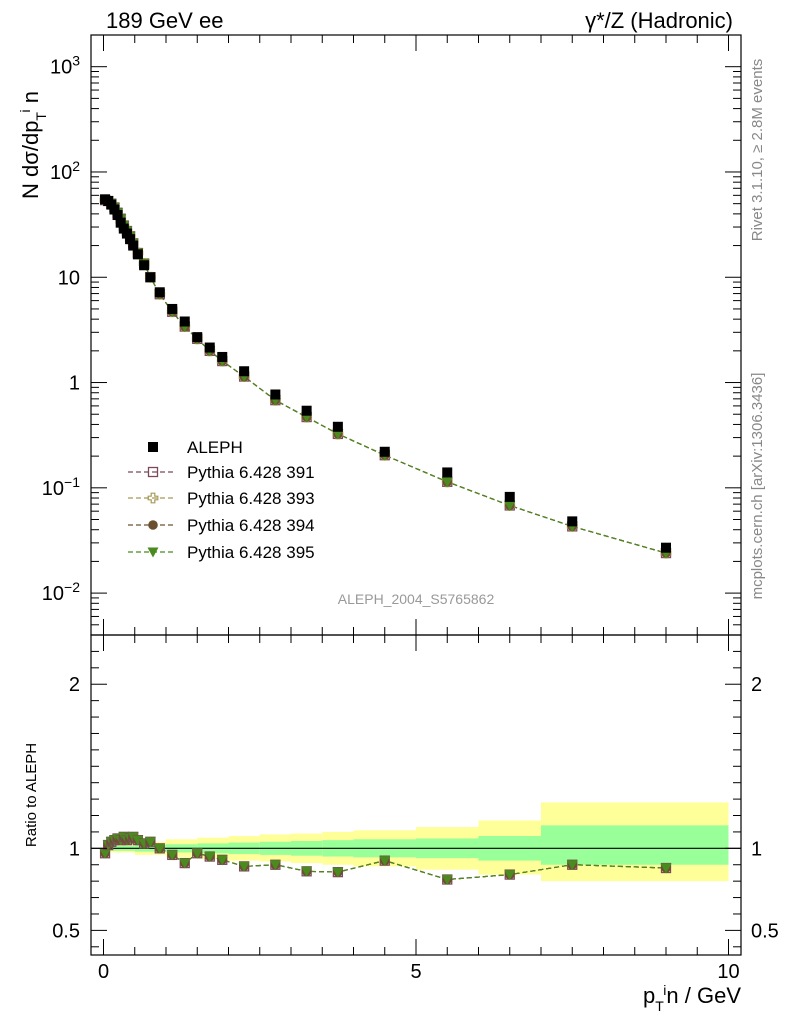 The height and width of the screenshot is (1029, 786). What do you see at coordinates (251, 498) in the screenshot?
I see `legend-label: Pythia 6.428 393` at bounding box center [251, 498].